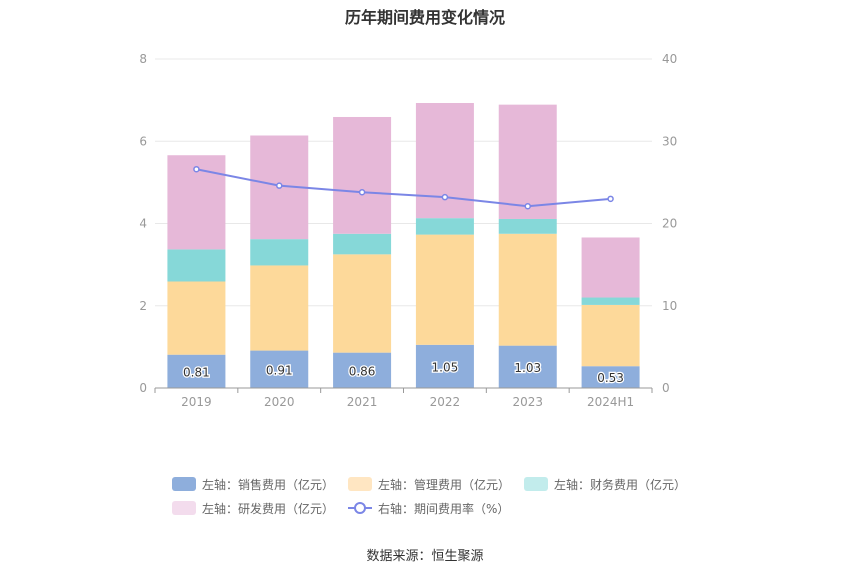 The width and height of the screenshot is (850, 575). Describe the element at coordinates (425, 556) in the screenshot. I see `data-source: 数据来源：恒生聚源` at that location.